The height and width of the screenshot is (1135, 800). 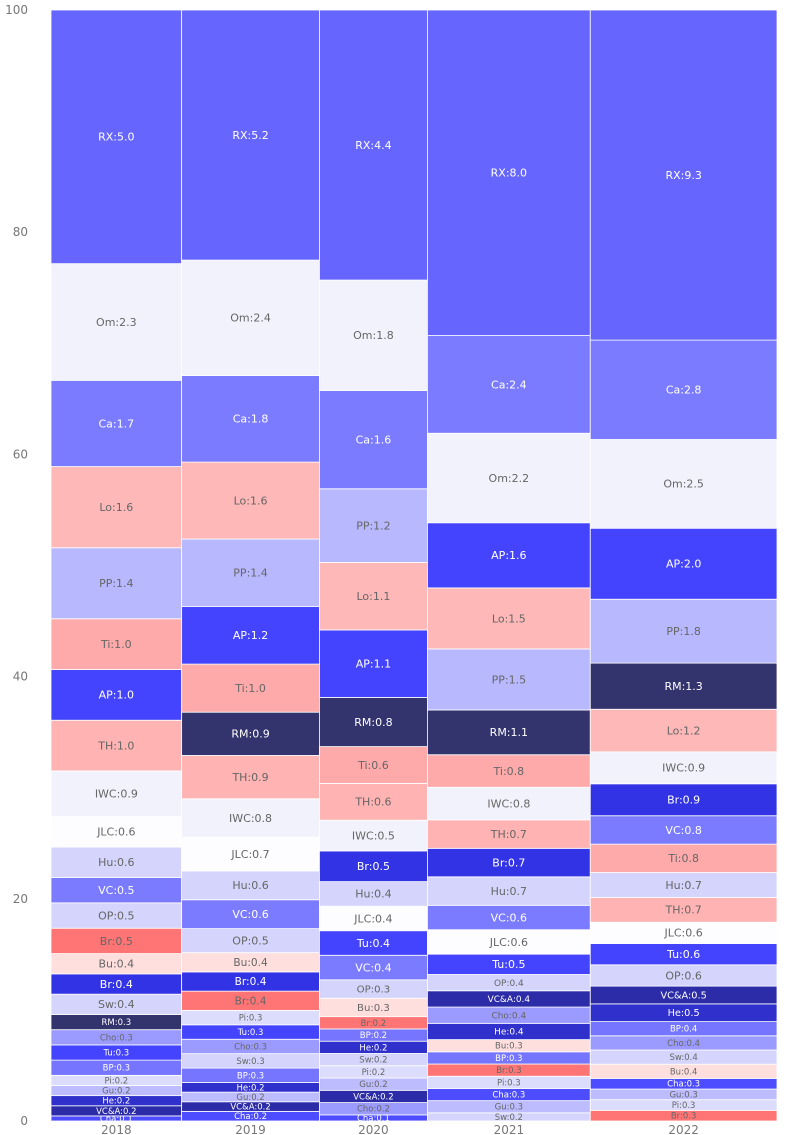 I want to click on segment-label: Ca:1.6, so click(x=374, y=440).